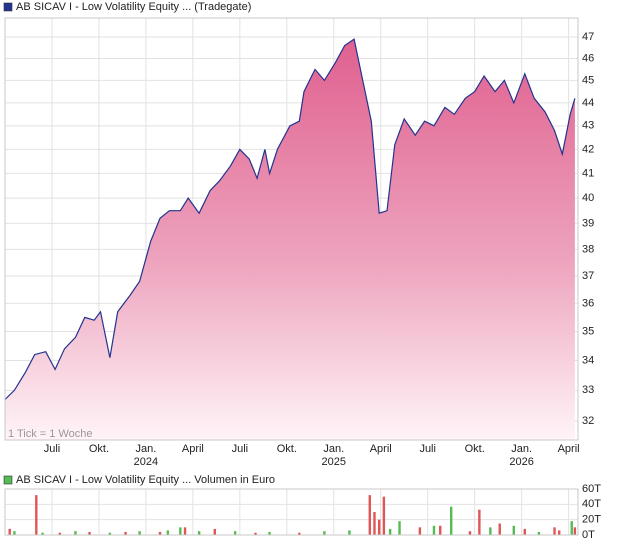 Image resolution: width=620 pixels, height=546 pixels. Describe the element at coordinates (588, 276) in the screenshot. I see `y-tick-label: 37` at that location.